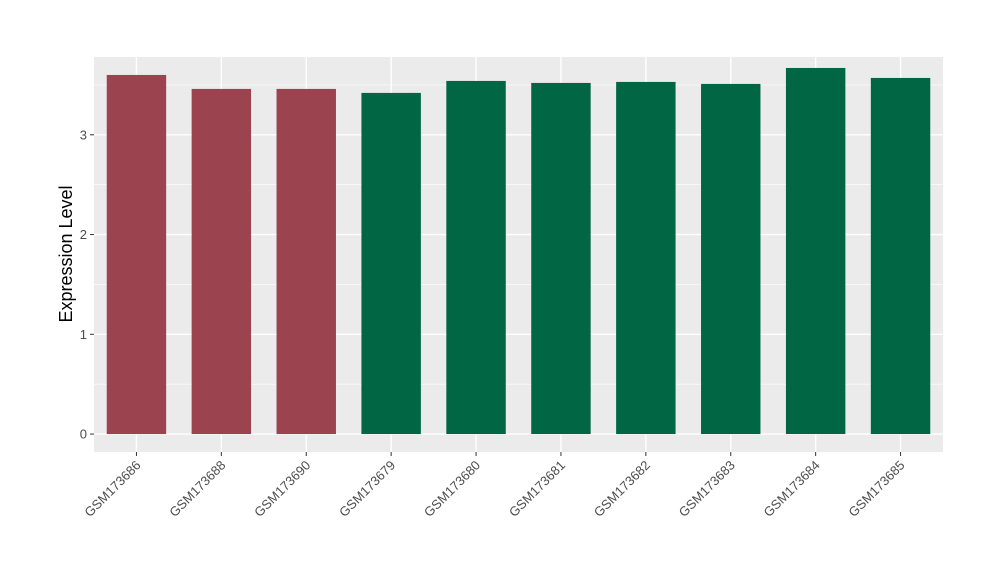  What do you see at coordinates (707, 489) in the screenshot?
I see `x-tick-label: GSM173683` at bounding box center [707, 489].